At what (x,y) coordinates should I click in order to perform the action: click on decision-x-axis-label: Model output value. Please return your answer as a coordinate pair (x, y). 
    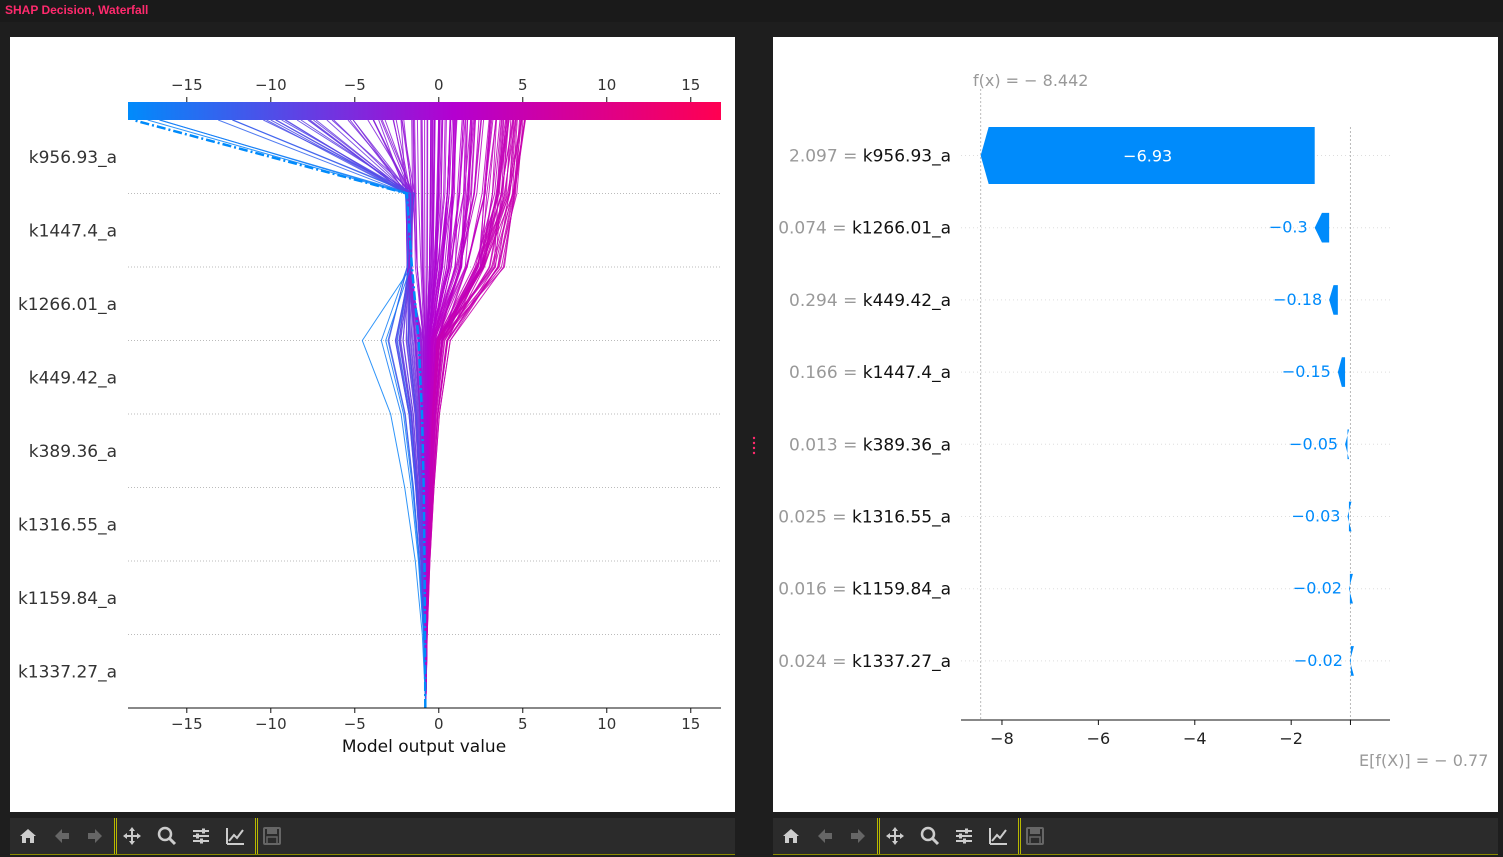
    Looking at the image, I should click on (424, 747).